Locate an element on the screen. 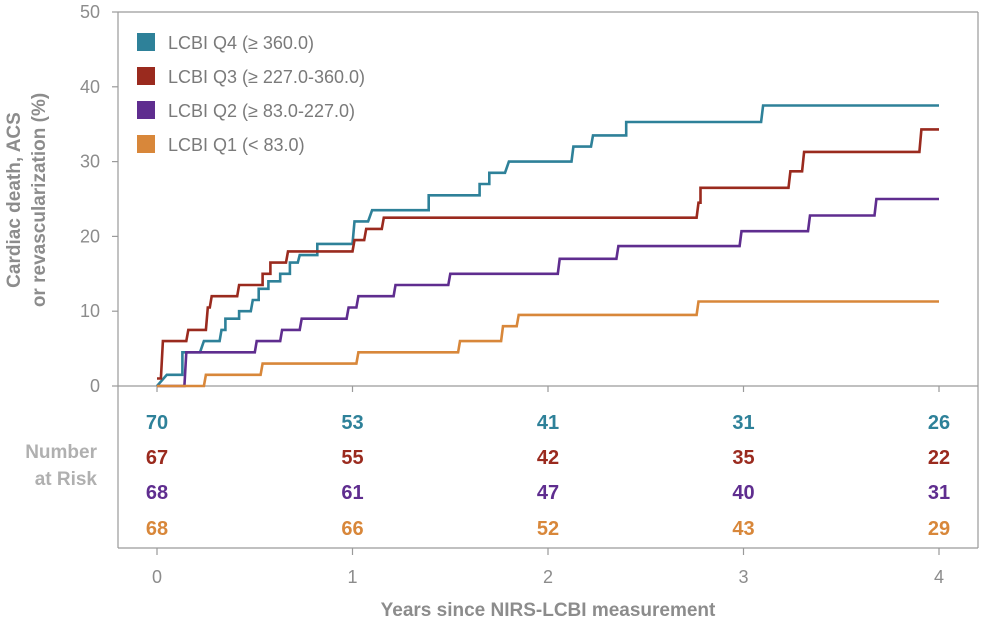 This screenshot has width=982, height=626. risk-count: 52 is located at coordinates (548, 529).